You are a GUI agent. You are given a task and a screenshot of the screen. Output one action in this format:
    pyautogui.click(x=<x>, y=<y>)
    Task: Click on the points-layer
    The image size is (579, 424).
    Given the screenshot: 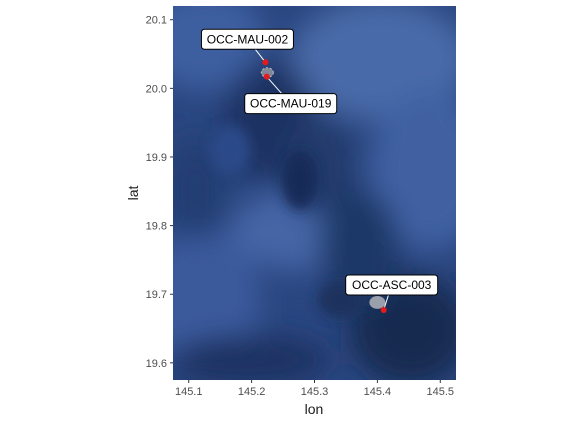 What is the action you would take?
    pyautogui.click(x=324, y=186)
    